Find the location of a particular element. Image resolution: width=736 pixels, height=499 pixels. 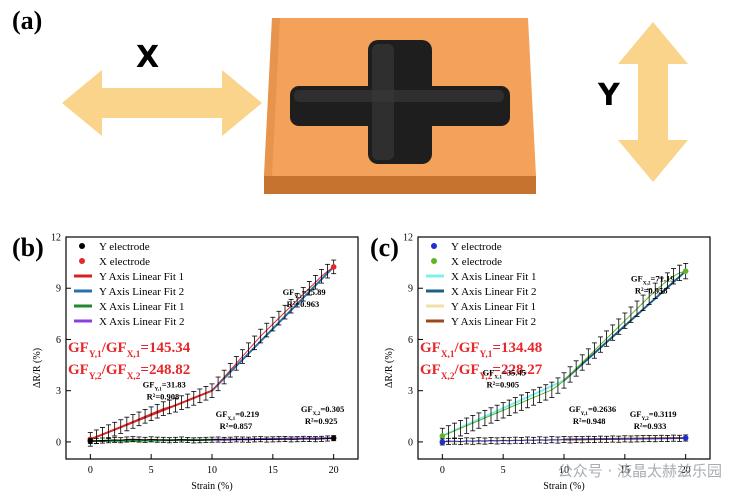

x-direction-arrow is located at coordinates (162, 103).